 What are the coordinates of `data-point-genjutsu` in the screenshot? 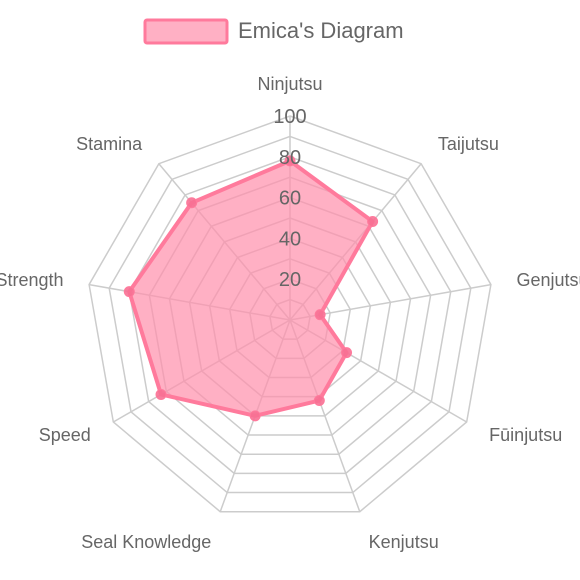 It's located at (320, 315).